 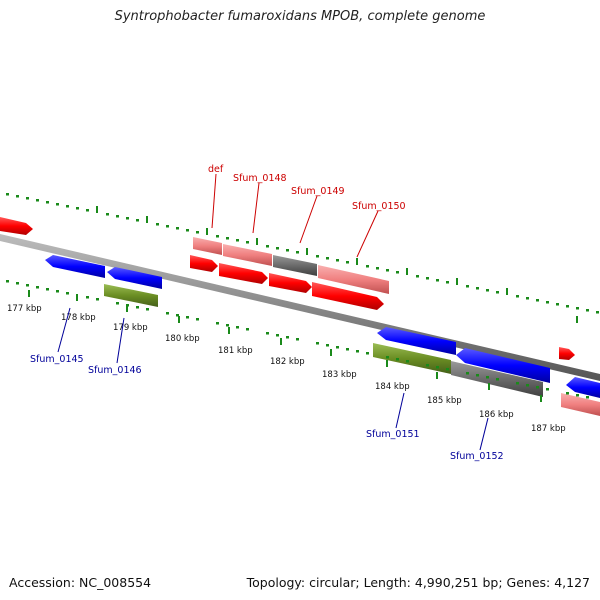 I want to click on scale-label: 181 kbp, so click(x=235, y=351).